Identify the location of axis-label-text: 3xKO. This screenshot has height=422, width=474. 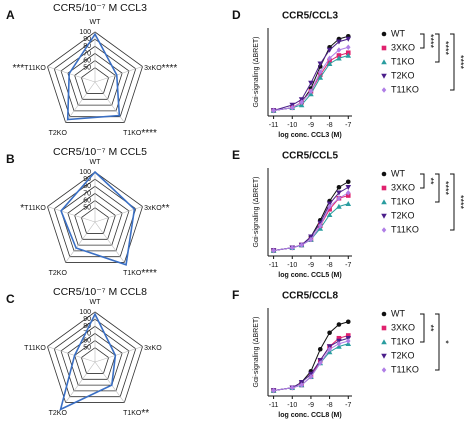
(153, 208).